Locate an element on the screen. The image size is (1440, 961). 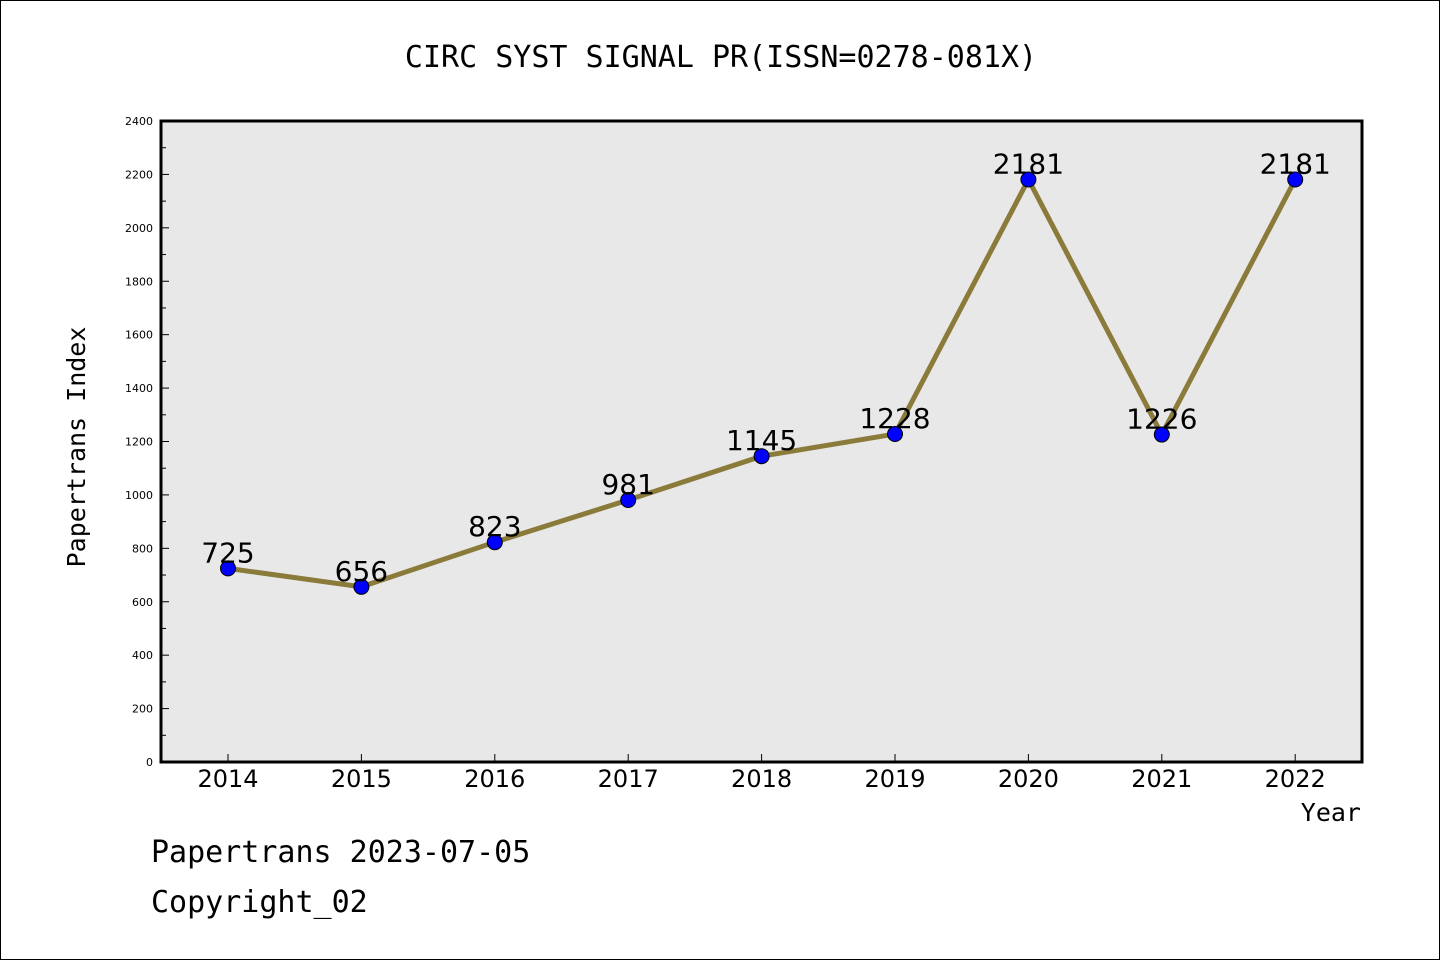
y-tick-label: 1800 is located at coordinates (139, 281).